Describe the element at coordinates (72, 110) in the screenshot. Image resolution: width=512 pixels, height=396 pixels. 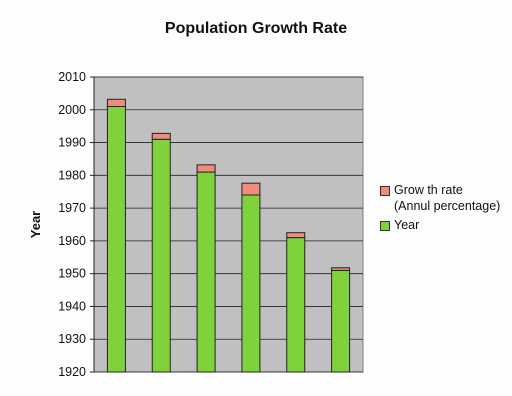
I see `y-tick-label-2000: 2000` at that location.